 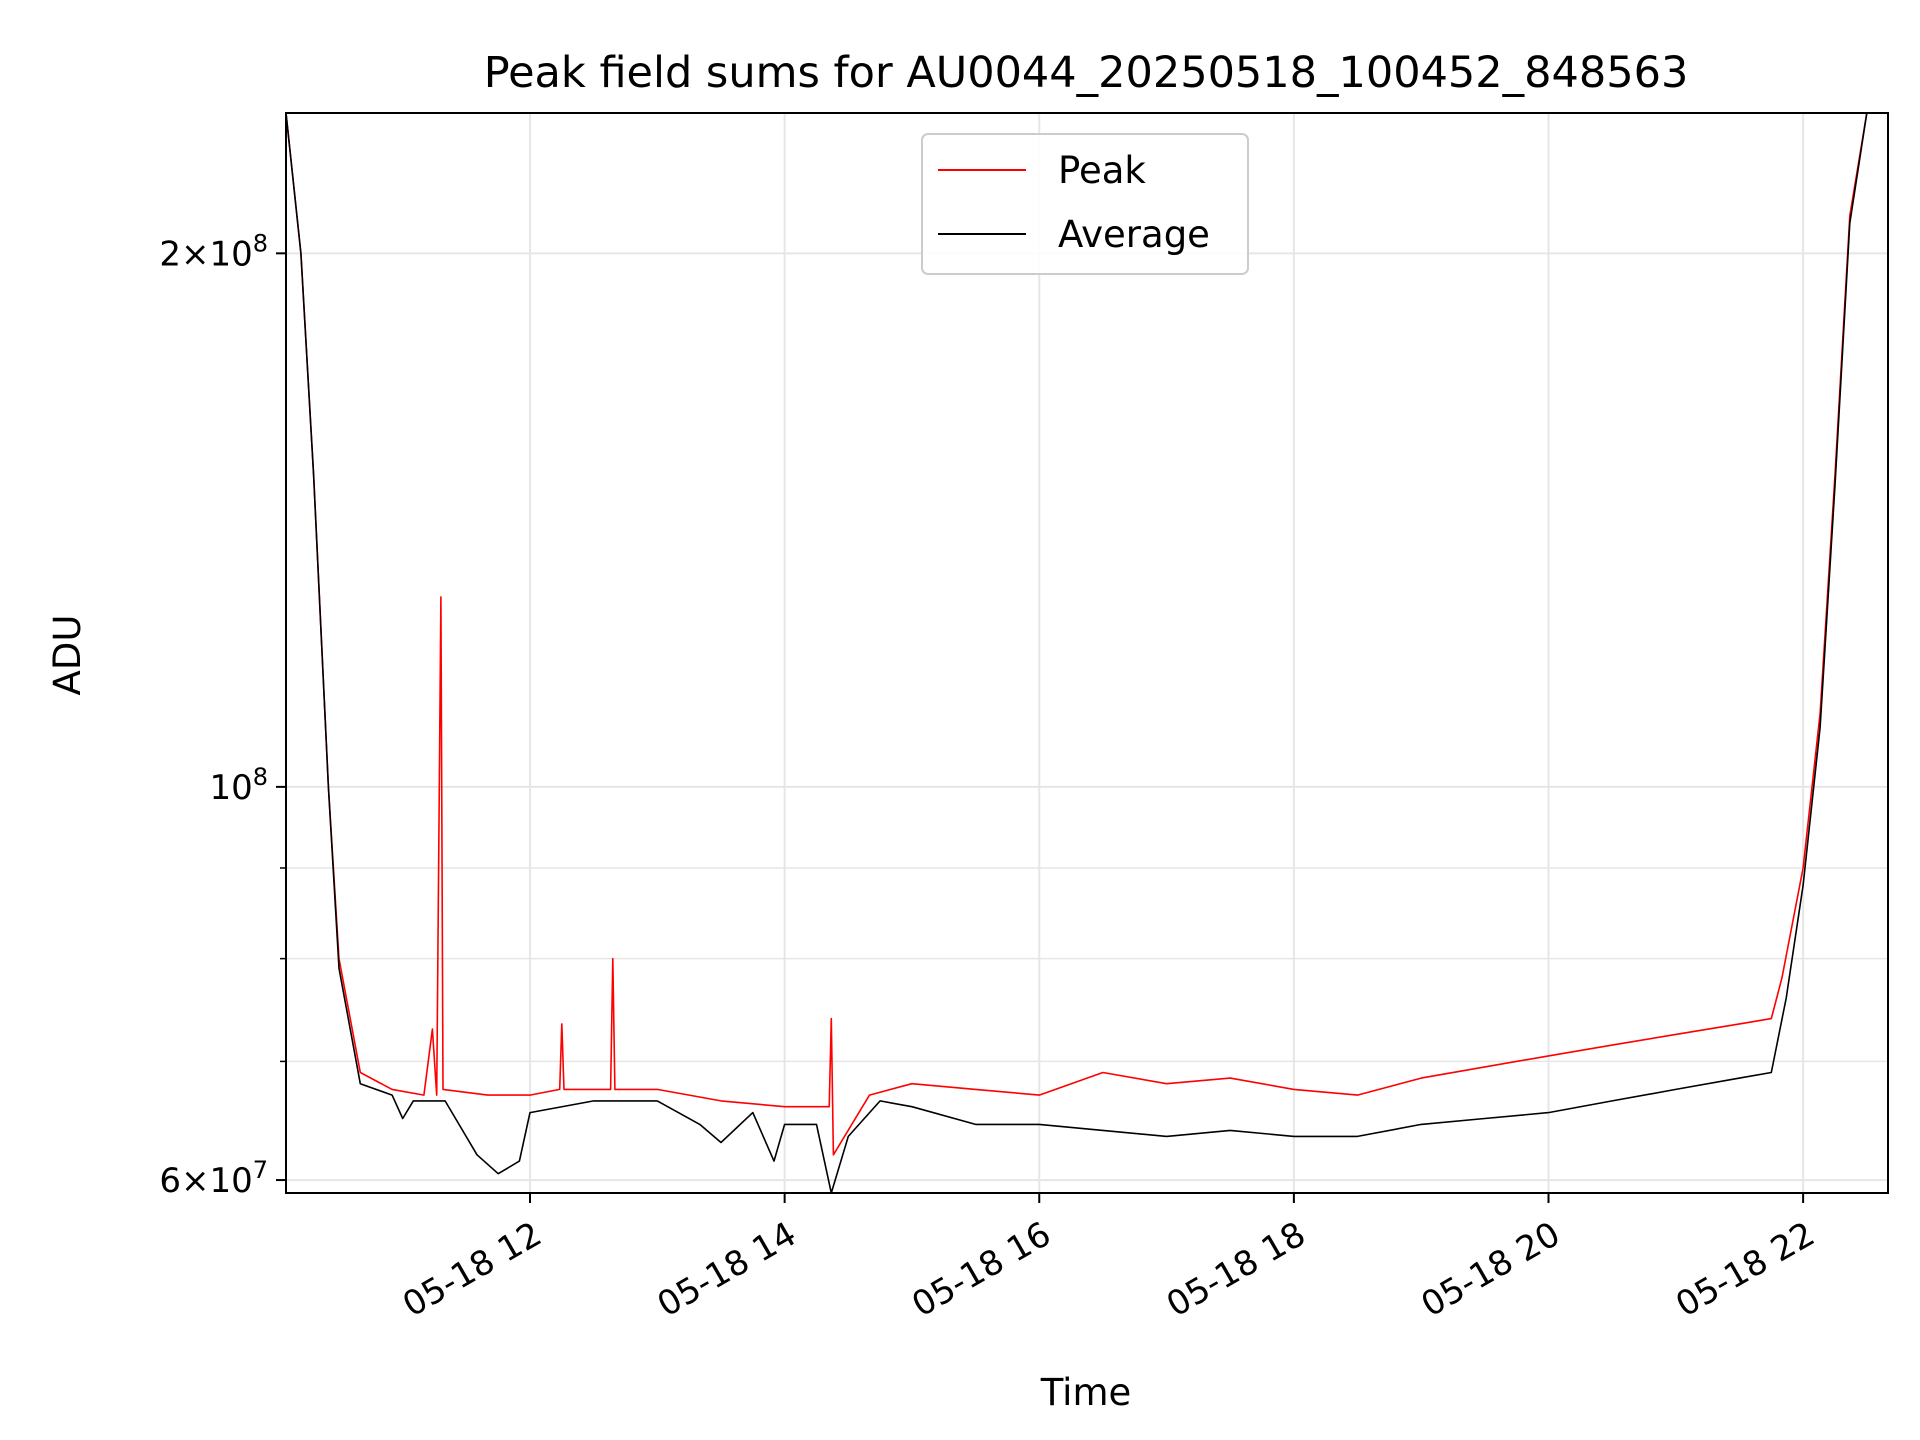 What do you see at coordinates (1085, 204) in the screenshot?
I see `legend: Peak Average` at bounding box center [1085, 204].